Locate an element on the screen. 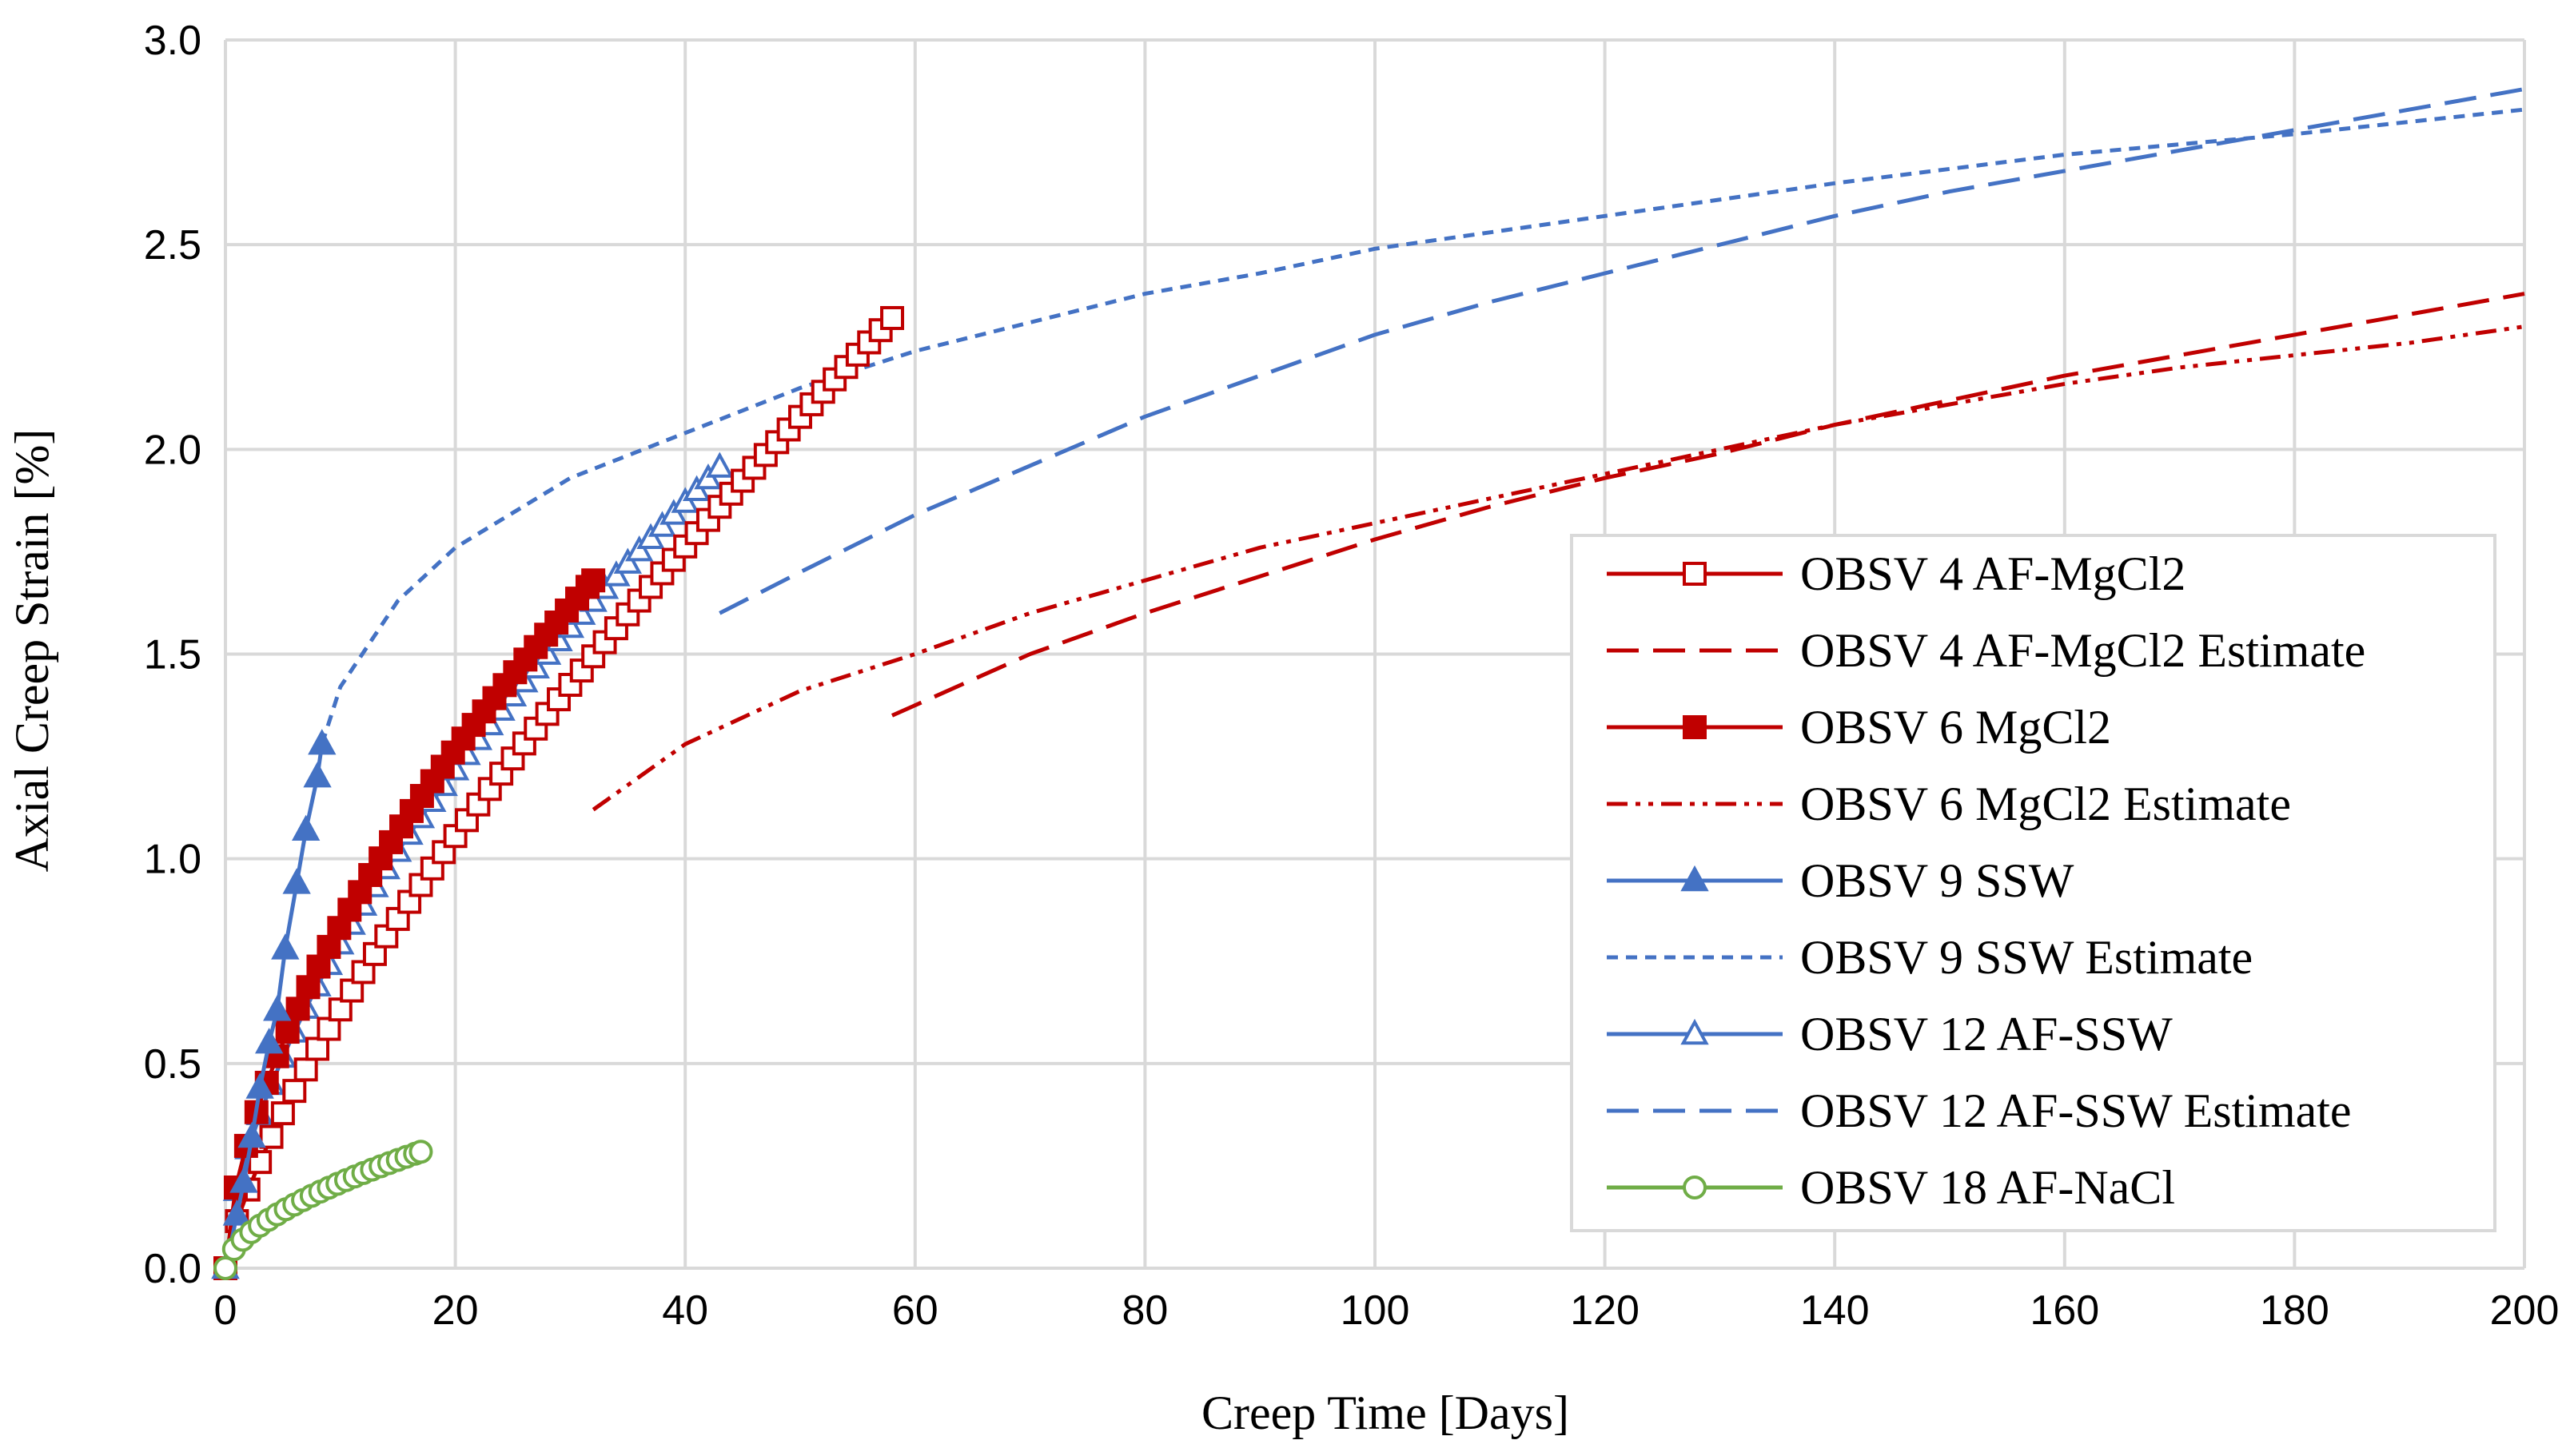  legend-label: OBSV 4 AF-MgCl2 Estimate is located at coordinates (2082, 650).